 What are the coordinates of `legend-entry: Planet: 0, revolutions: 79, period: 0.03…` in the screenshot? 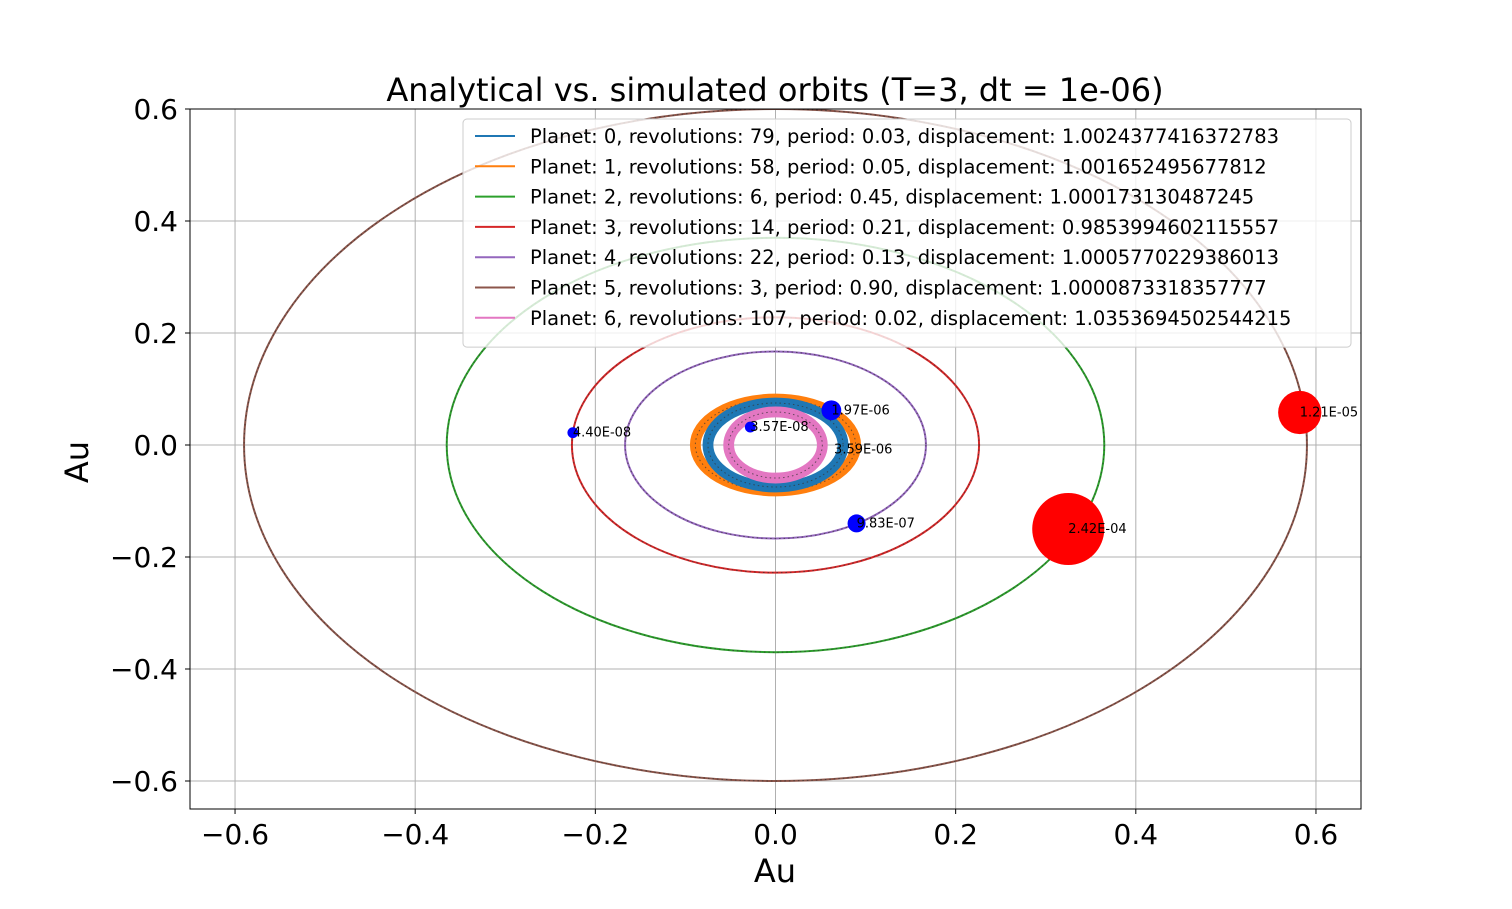 It's located at (904, 136).